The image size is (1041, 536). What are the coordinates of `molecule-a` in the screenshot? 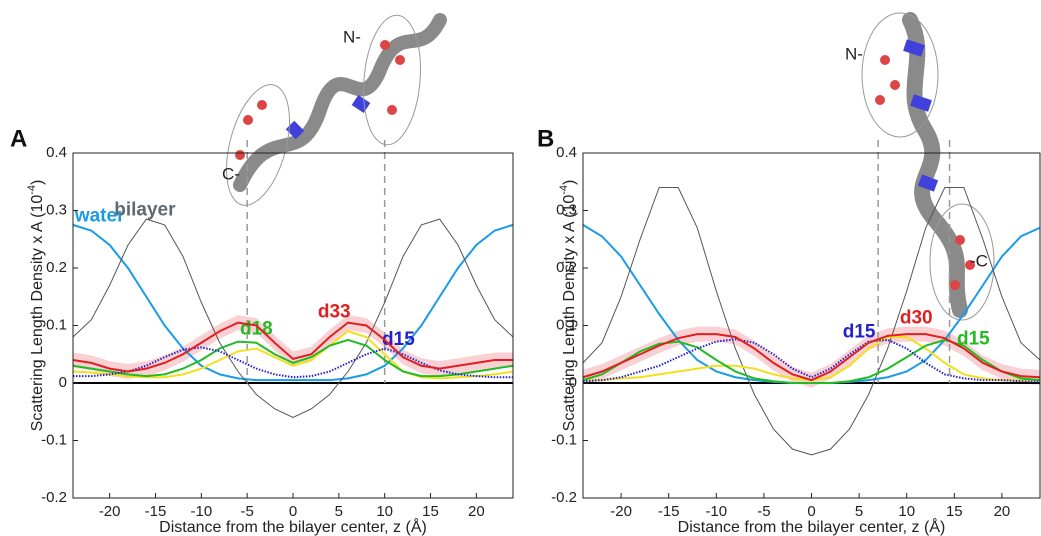 It's located at (336, 109).